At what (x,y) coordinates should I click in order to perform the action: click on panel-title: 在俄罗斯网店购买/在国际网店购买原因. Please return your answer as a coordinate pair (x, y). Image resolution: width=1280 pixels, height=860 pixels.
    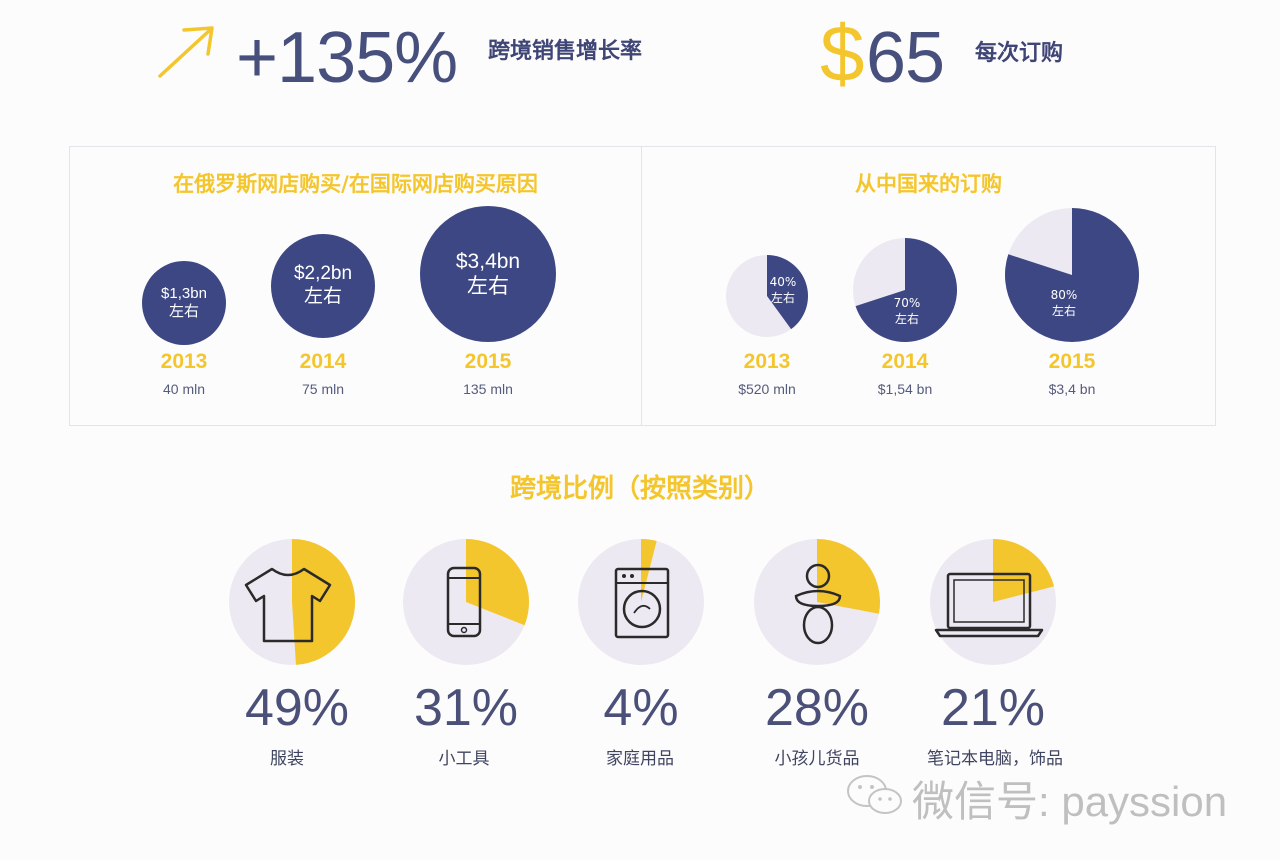
    Looking at the image, I should click on (355, 184).